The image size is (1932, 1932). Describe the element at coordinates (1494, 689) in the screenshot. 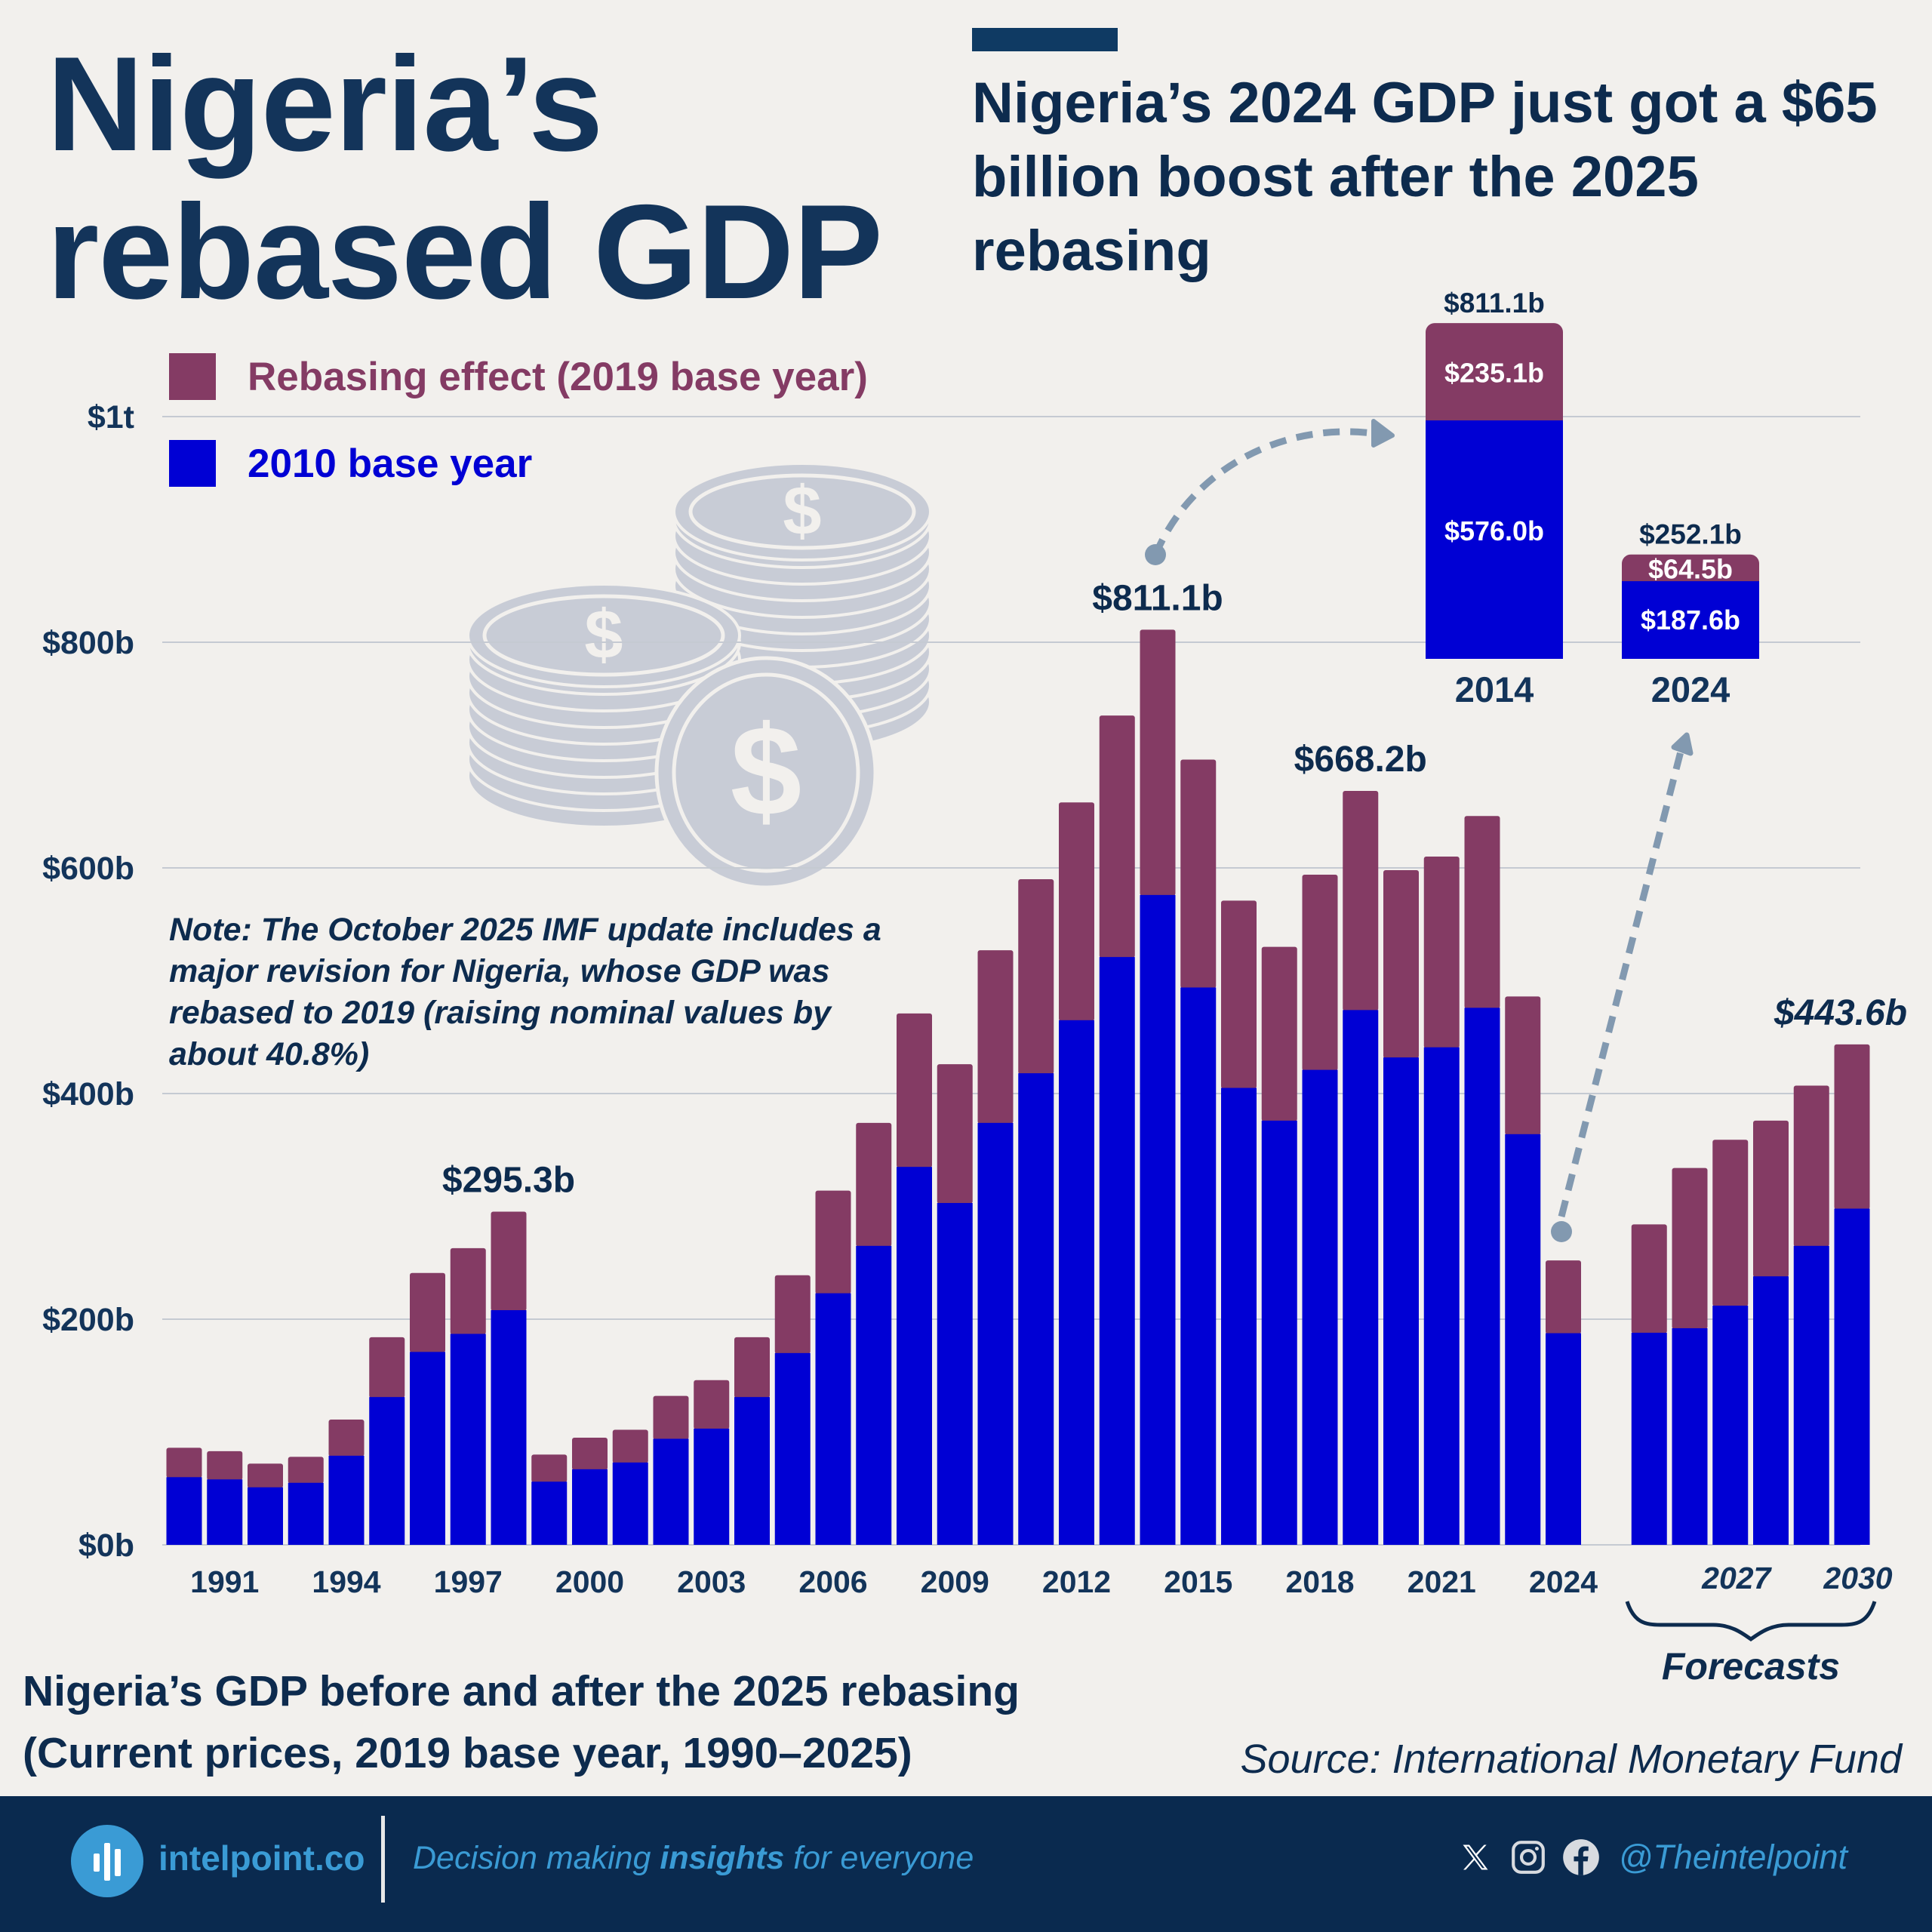

I see `inset-category-label: 2014` at that location.